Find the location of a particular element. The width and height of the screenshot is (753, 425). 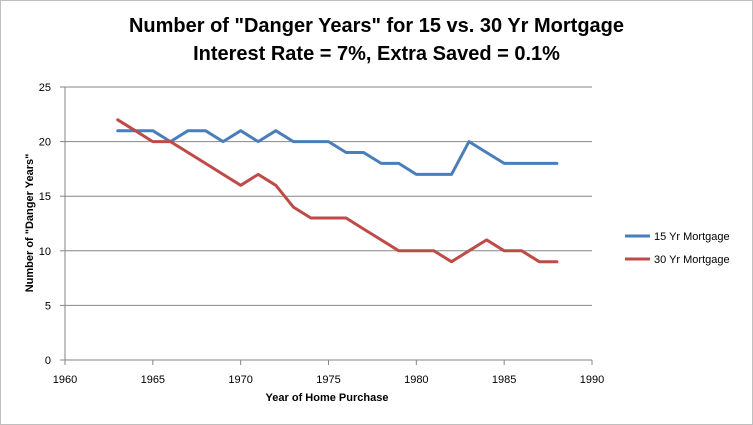

x-tick-label: 1985 is located at coordinates (504, 380).